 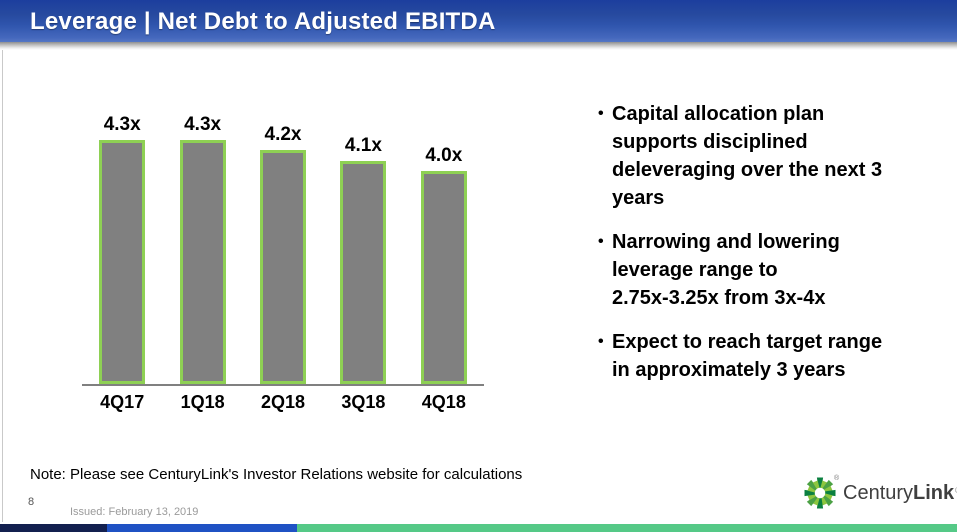 I want to click on slide-title: Leverage | Net Debt to Adjusted EBITDA, so click(x=263, y=21).